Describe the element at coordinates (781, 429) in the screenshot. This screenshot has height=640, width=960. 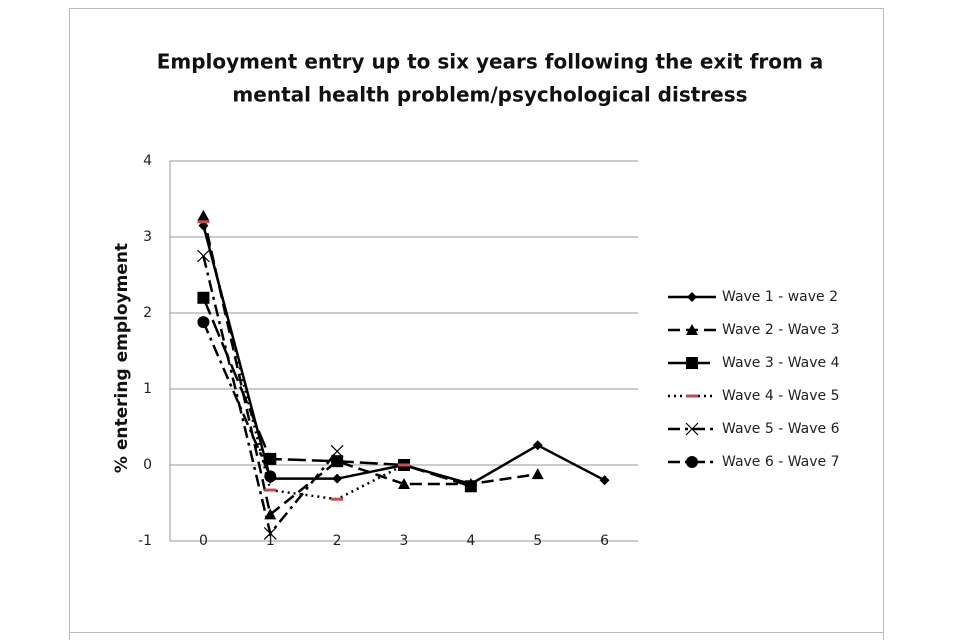
I see `legend-label: Wave 5 - Wave 6` at that location.